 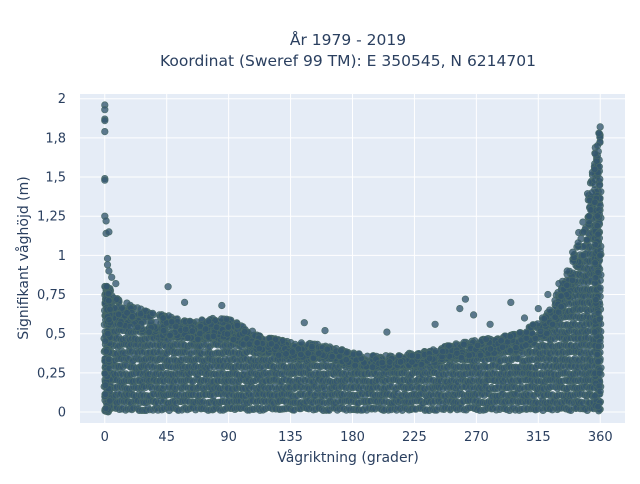 I want to click on y-tick-label: 0,25, so click(x=51, y=373).